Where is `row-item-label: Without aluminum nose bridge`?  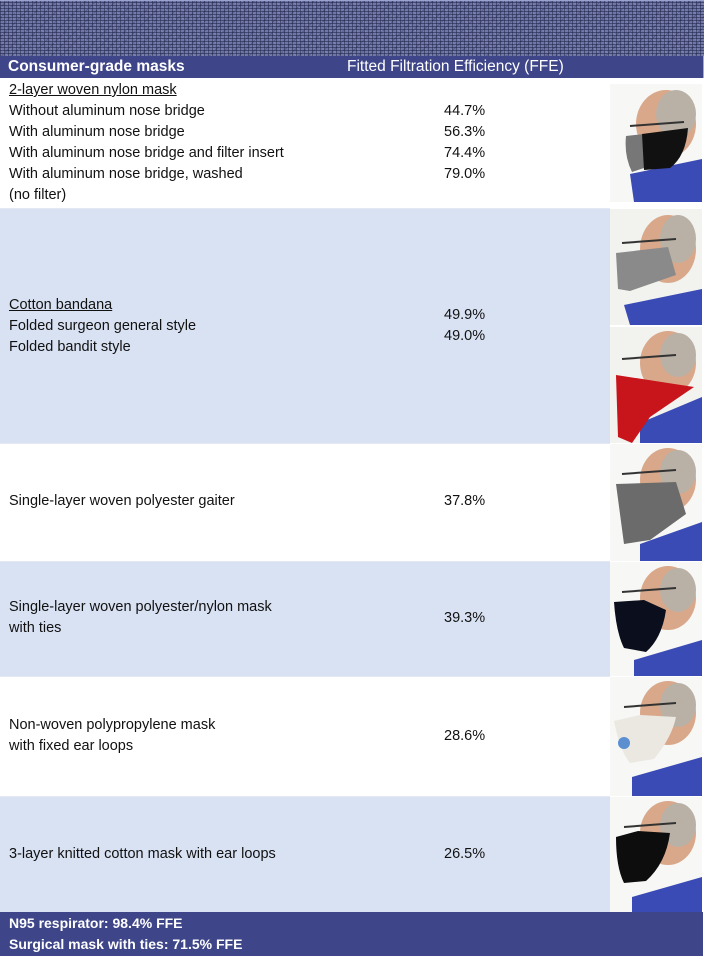 row-item-label: Without aluminum nose bridge is located at coordinates (107, 111).